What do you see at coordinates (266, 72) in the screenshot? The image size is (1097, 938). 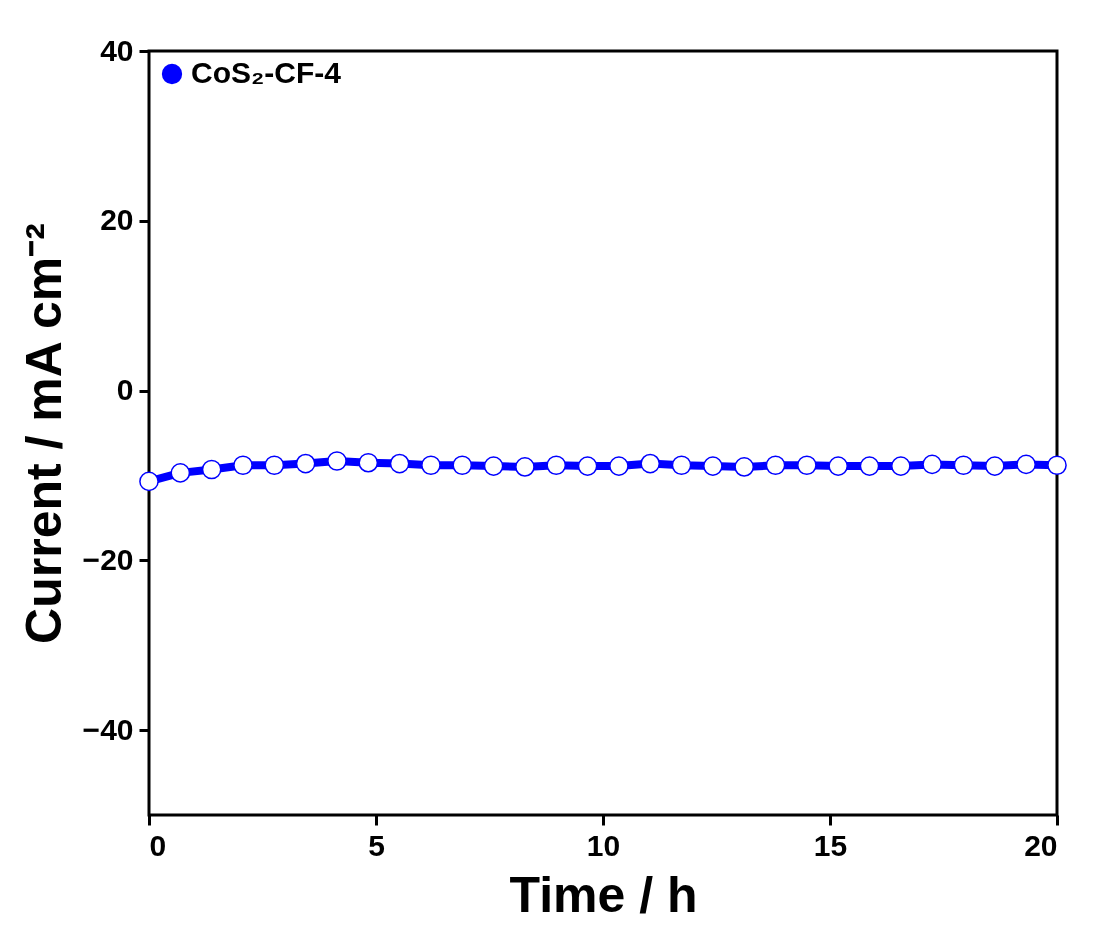 I see `legend-label: CoS₂-CF-4` at bounding box center [266, 72].